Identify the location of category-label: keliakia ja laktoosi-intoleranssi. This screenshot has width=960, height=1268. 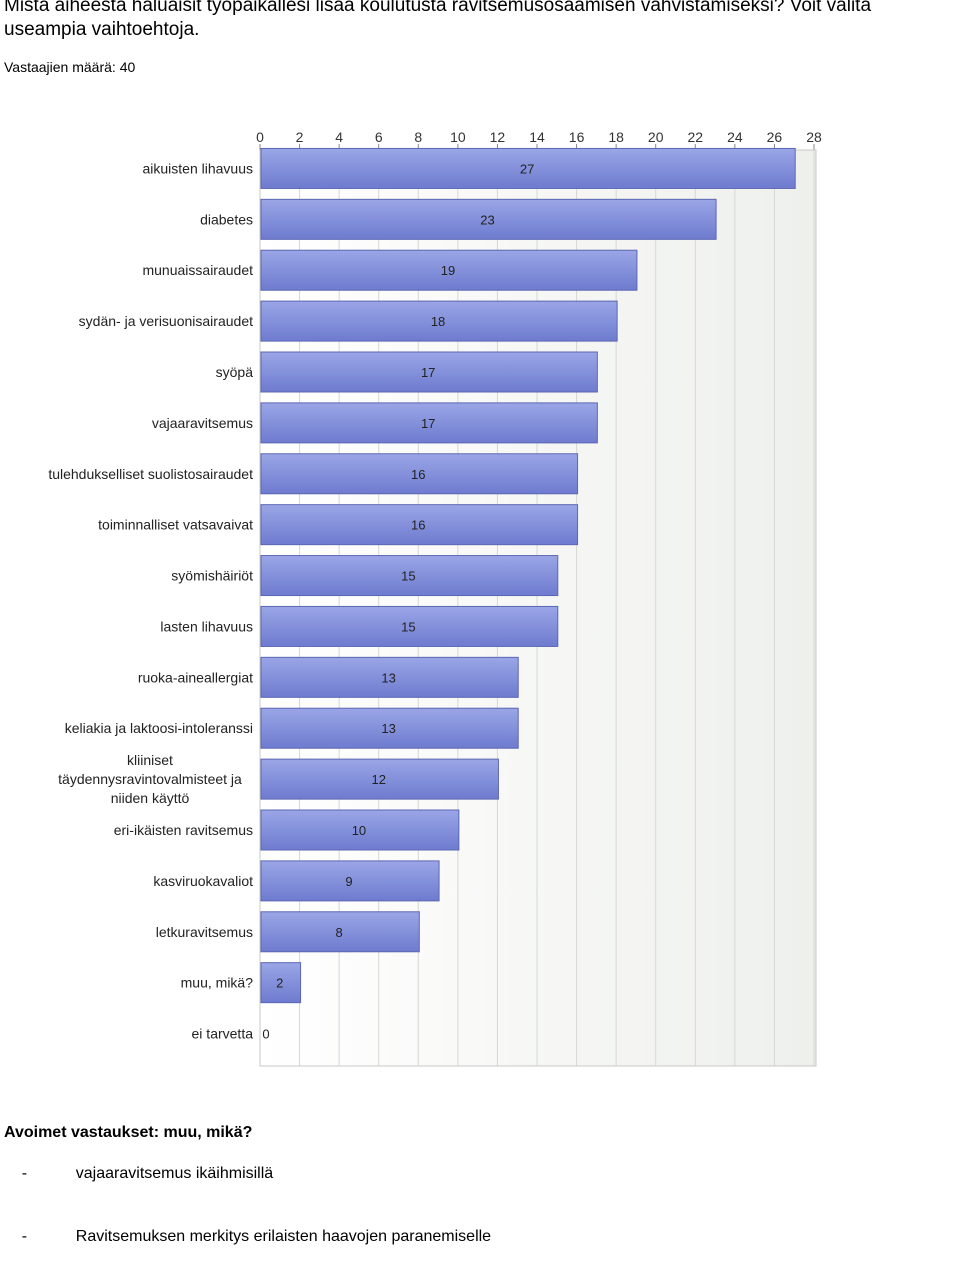
(159, 728).